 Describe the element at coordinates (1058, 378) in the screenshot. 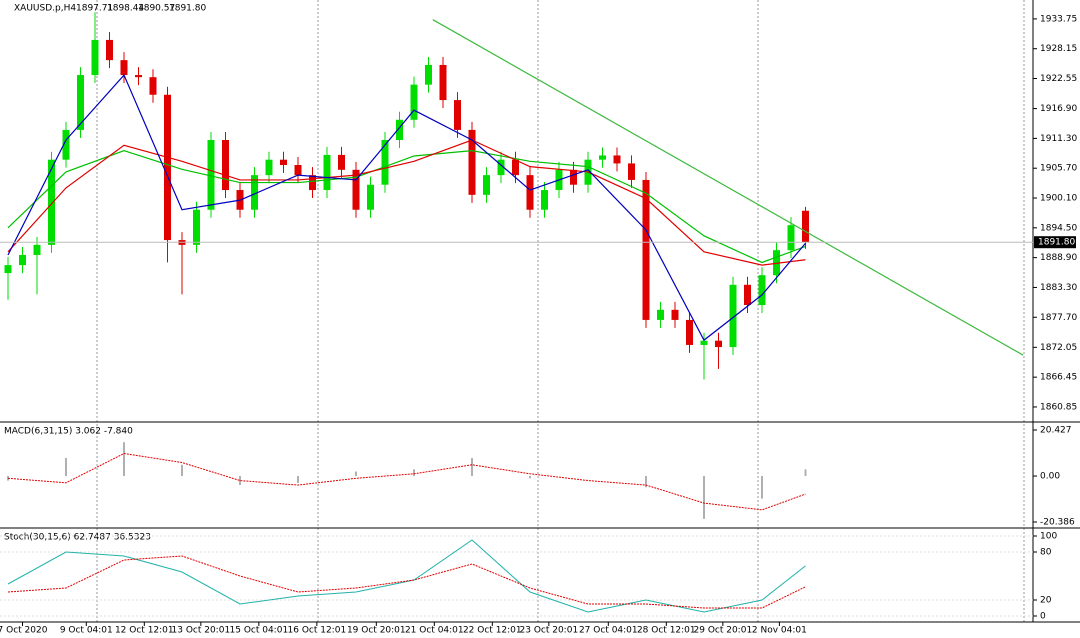

I see `y-tick-label: 1866.45` at that location.